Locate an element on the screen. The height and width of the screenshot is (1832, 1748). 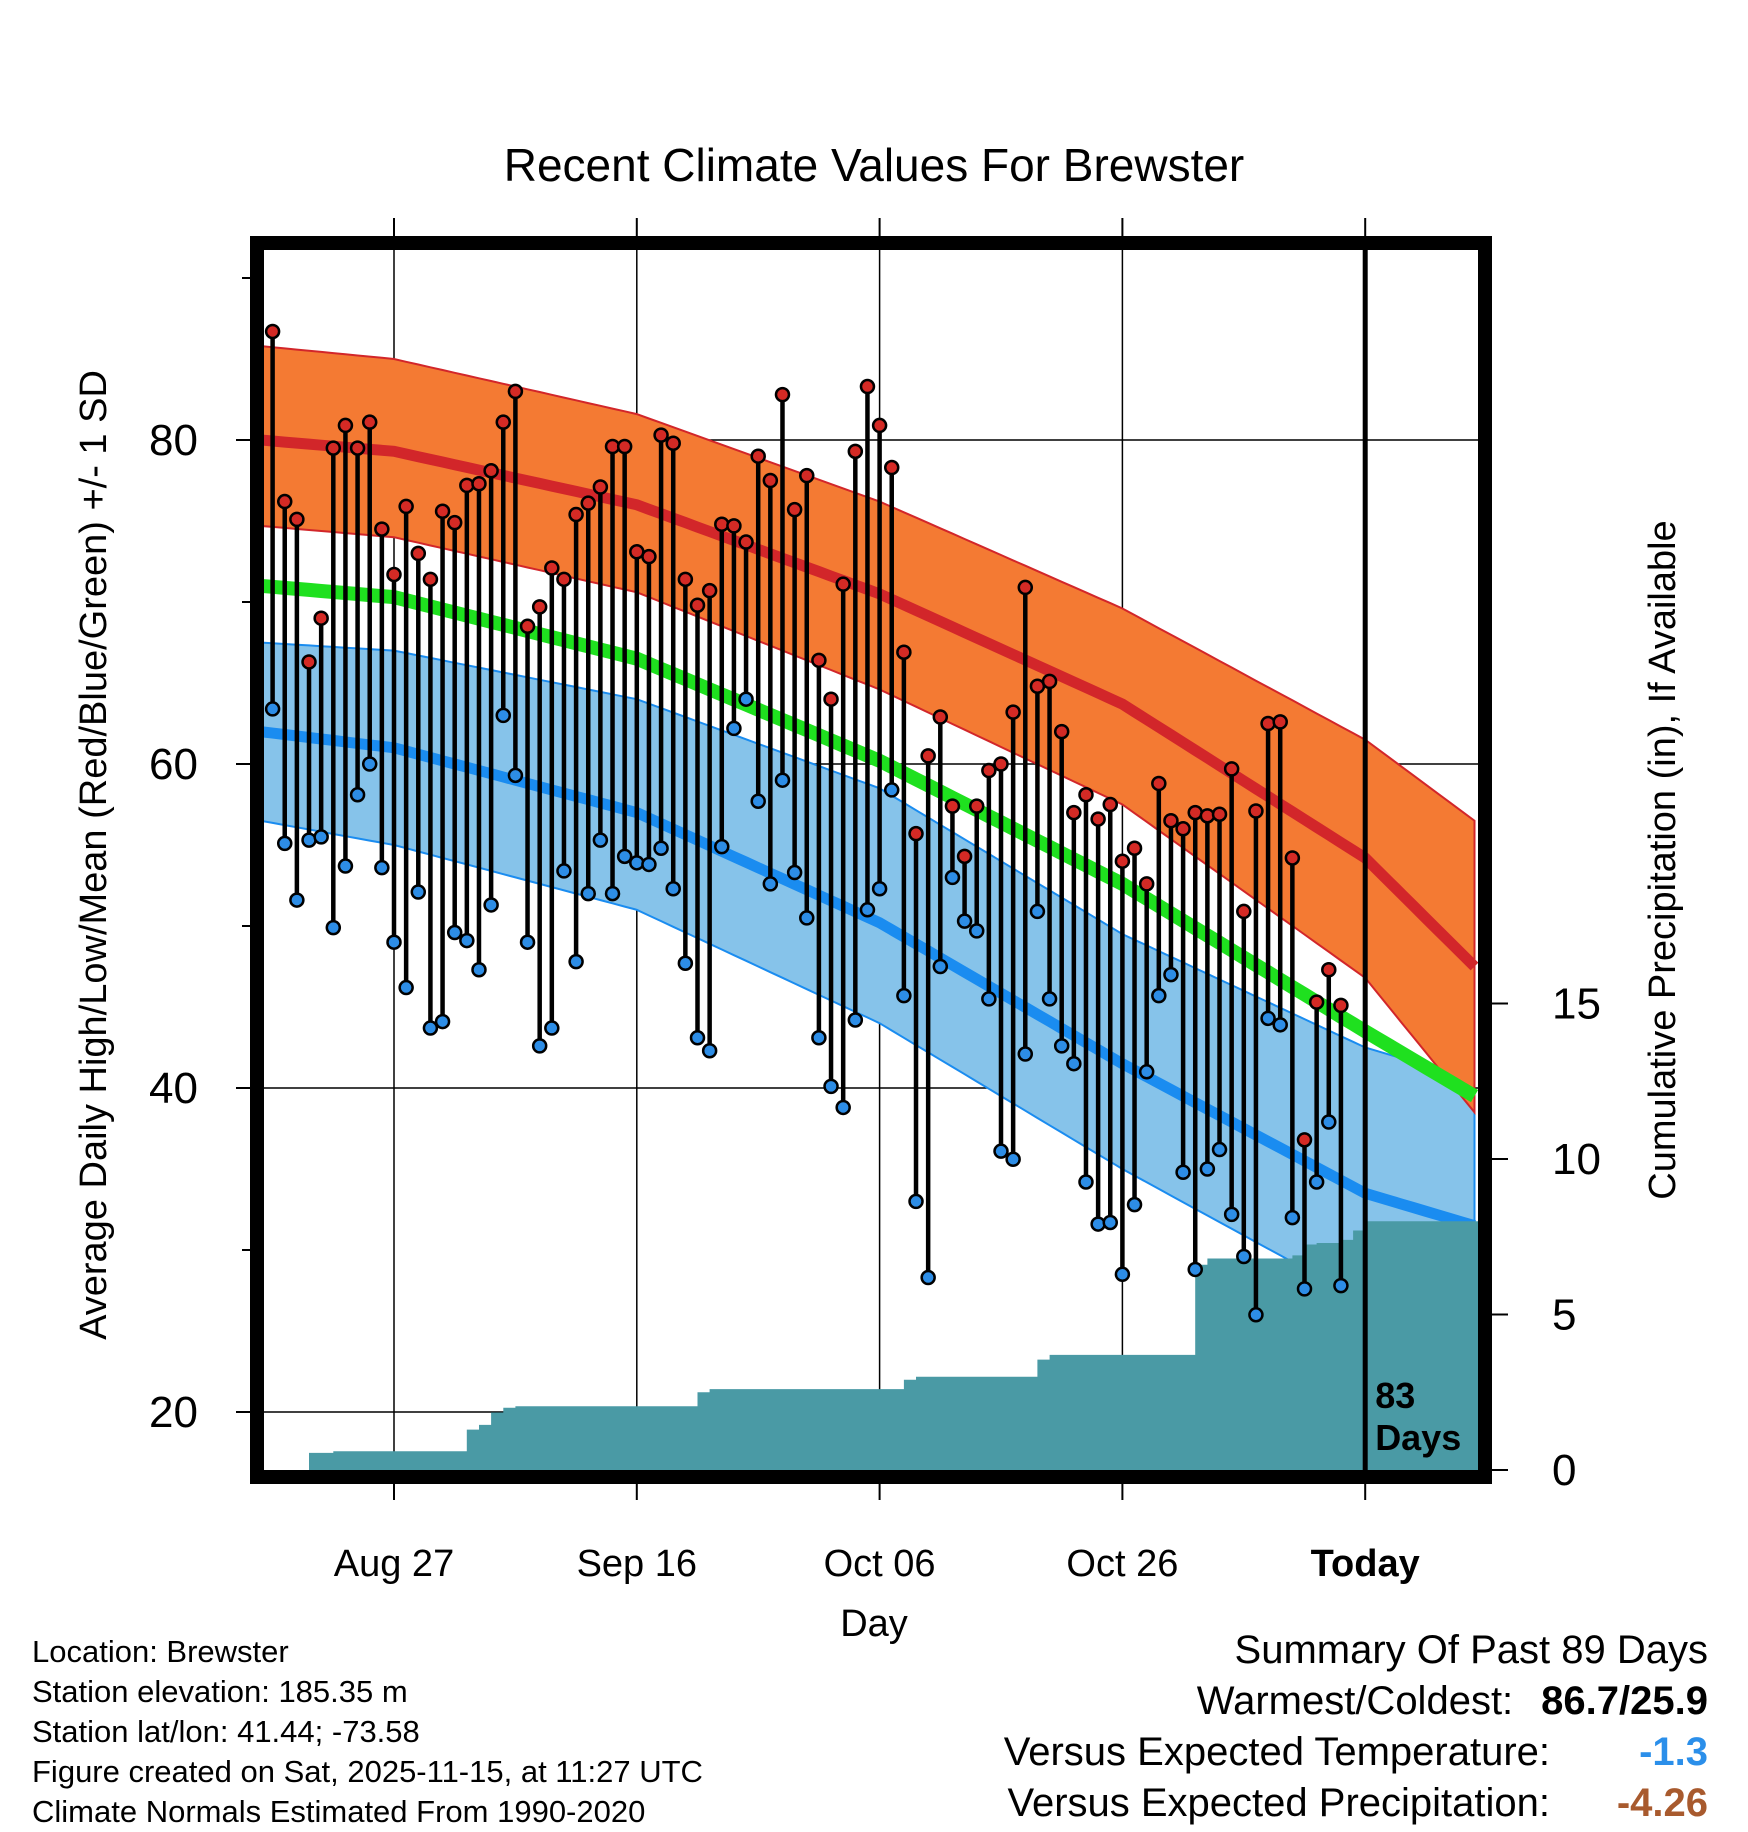
temp-value: -1.3 is located at coordinates (1673, 1752).